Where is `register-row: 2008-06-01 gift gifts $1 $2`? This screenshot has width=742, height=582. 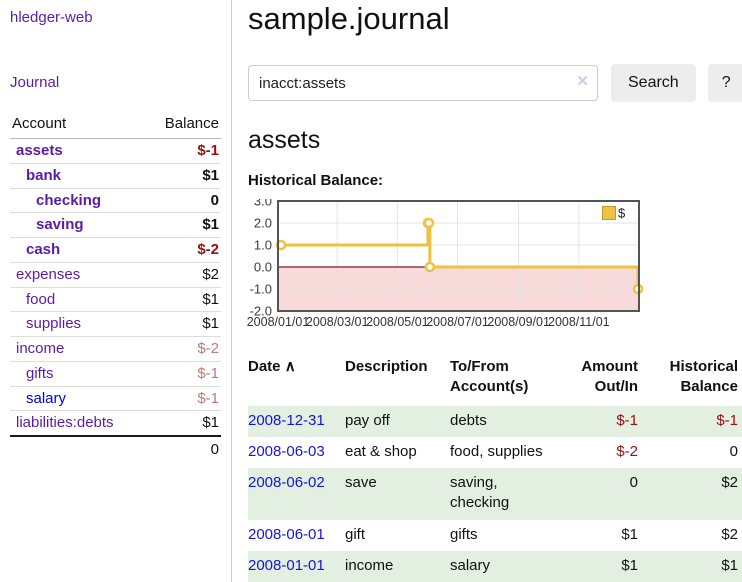
register-row: 2008-06-01 gift gifts $1 $2 is located at coordinates (495, 535).